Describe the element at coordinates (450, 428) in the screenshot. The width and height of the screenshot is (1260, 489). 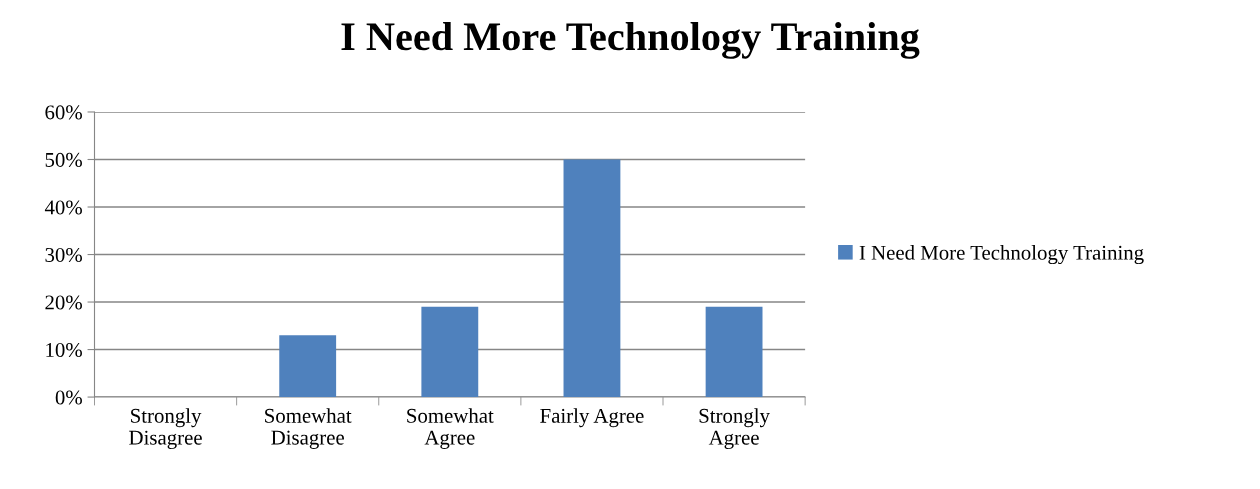
I see `x-tick-label: Somewhat Agree` at that location.